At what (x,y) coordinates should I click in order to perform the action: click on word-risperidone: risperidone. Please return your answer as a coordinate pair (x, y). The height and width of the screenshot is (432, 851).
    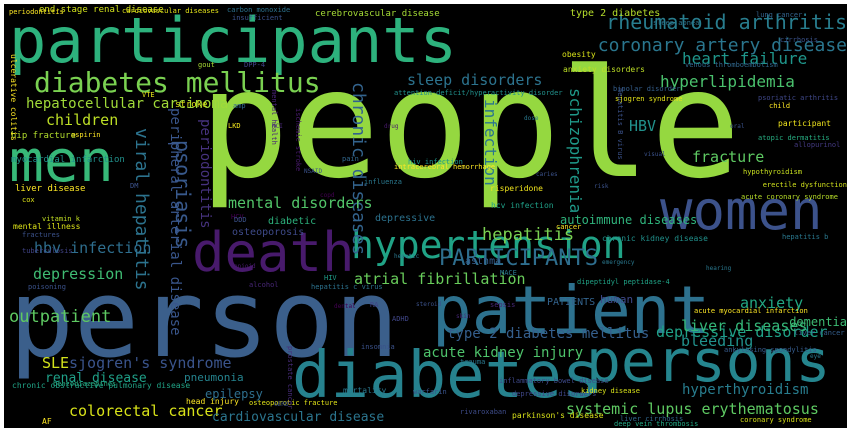
    Looking at the image, I should click on (516, 188).